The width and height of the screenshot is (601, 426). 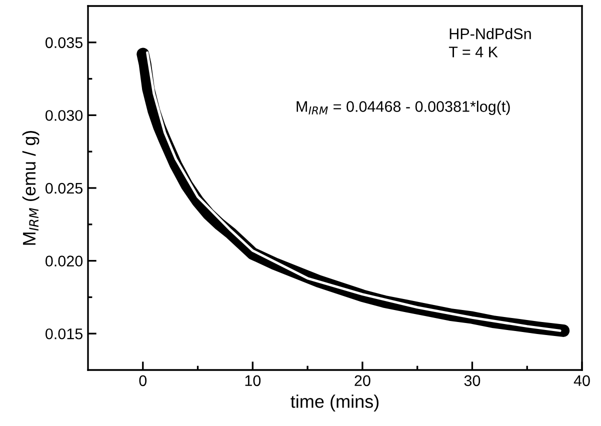 What do you see at coordinates (64, 188) in the screenshot?
I see `y-tick-label: 0.025` at bounding box center [64, 188].